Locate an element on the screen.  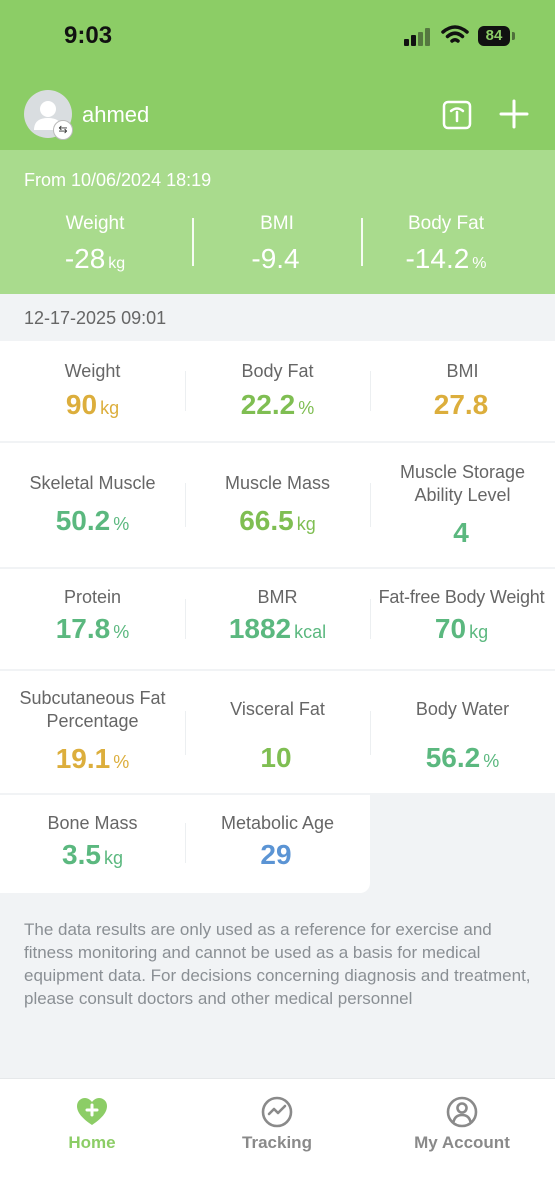
summary-unit: % is located at coordinates (479, 263).